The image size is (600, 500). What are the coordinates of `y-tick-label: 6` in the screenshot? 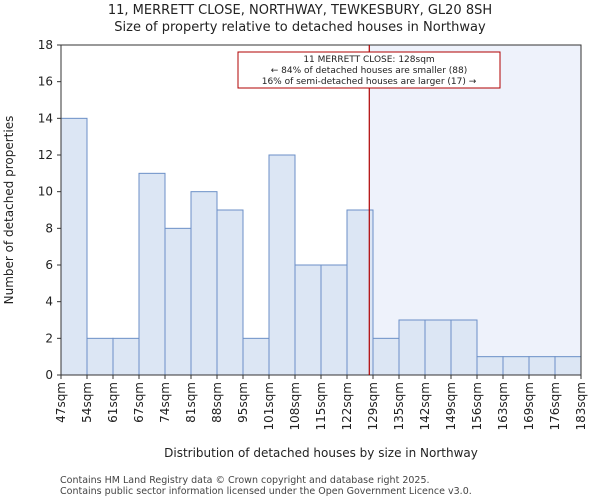 It's located at (49, 265).